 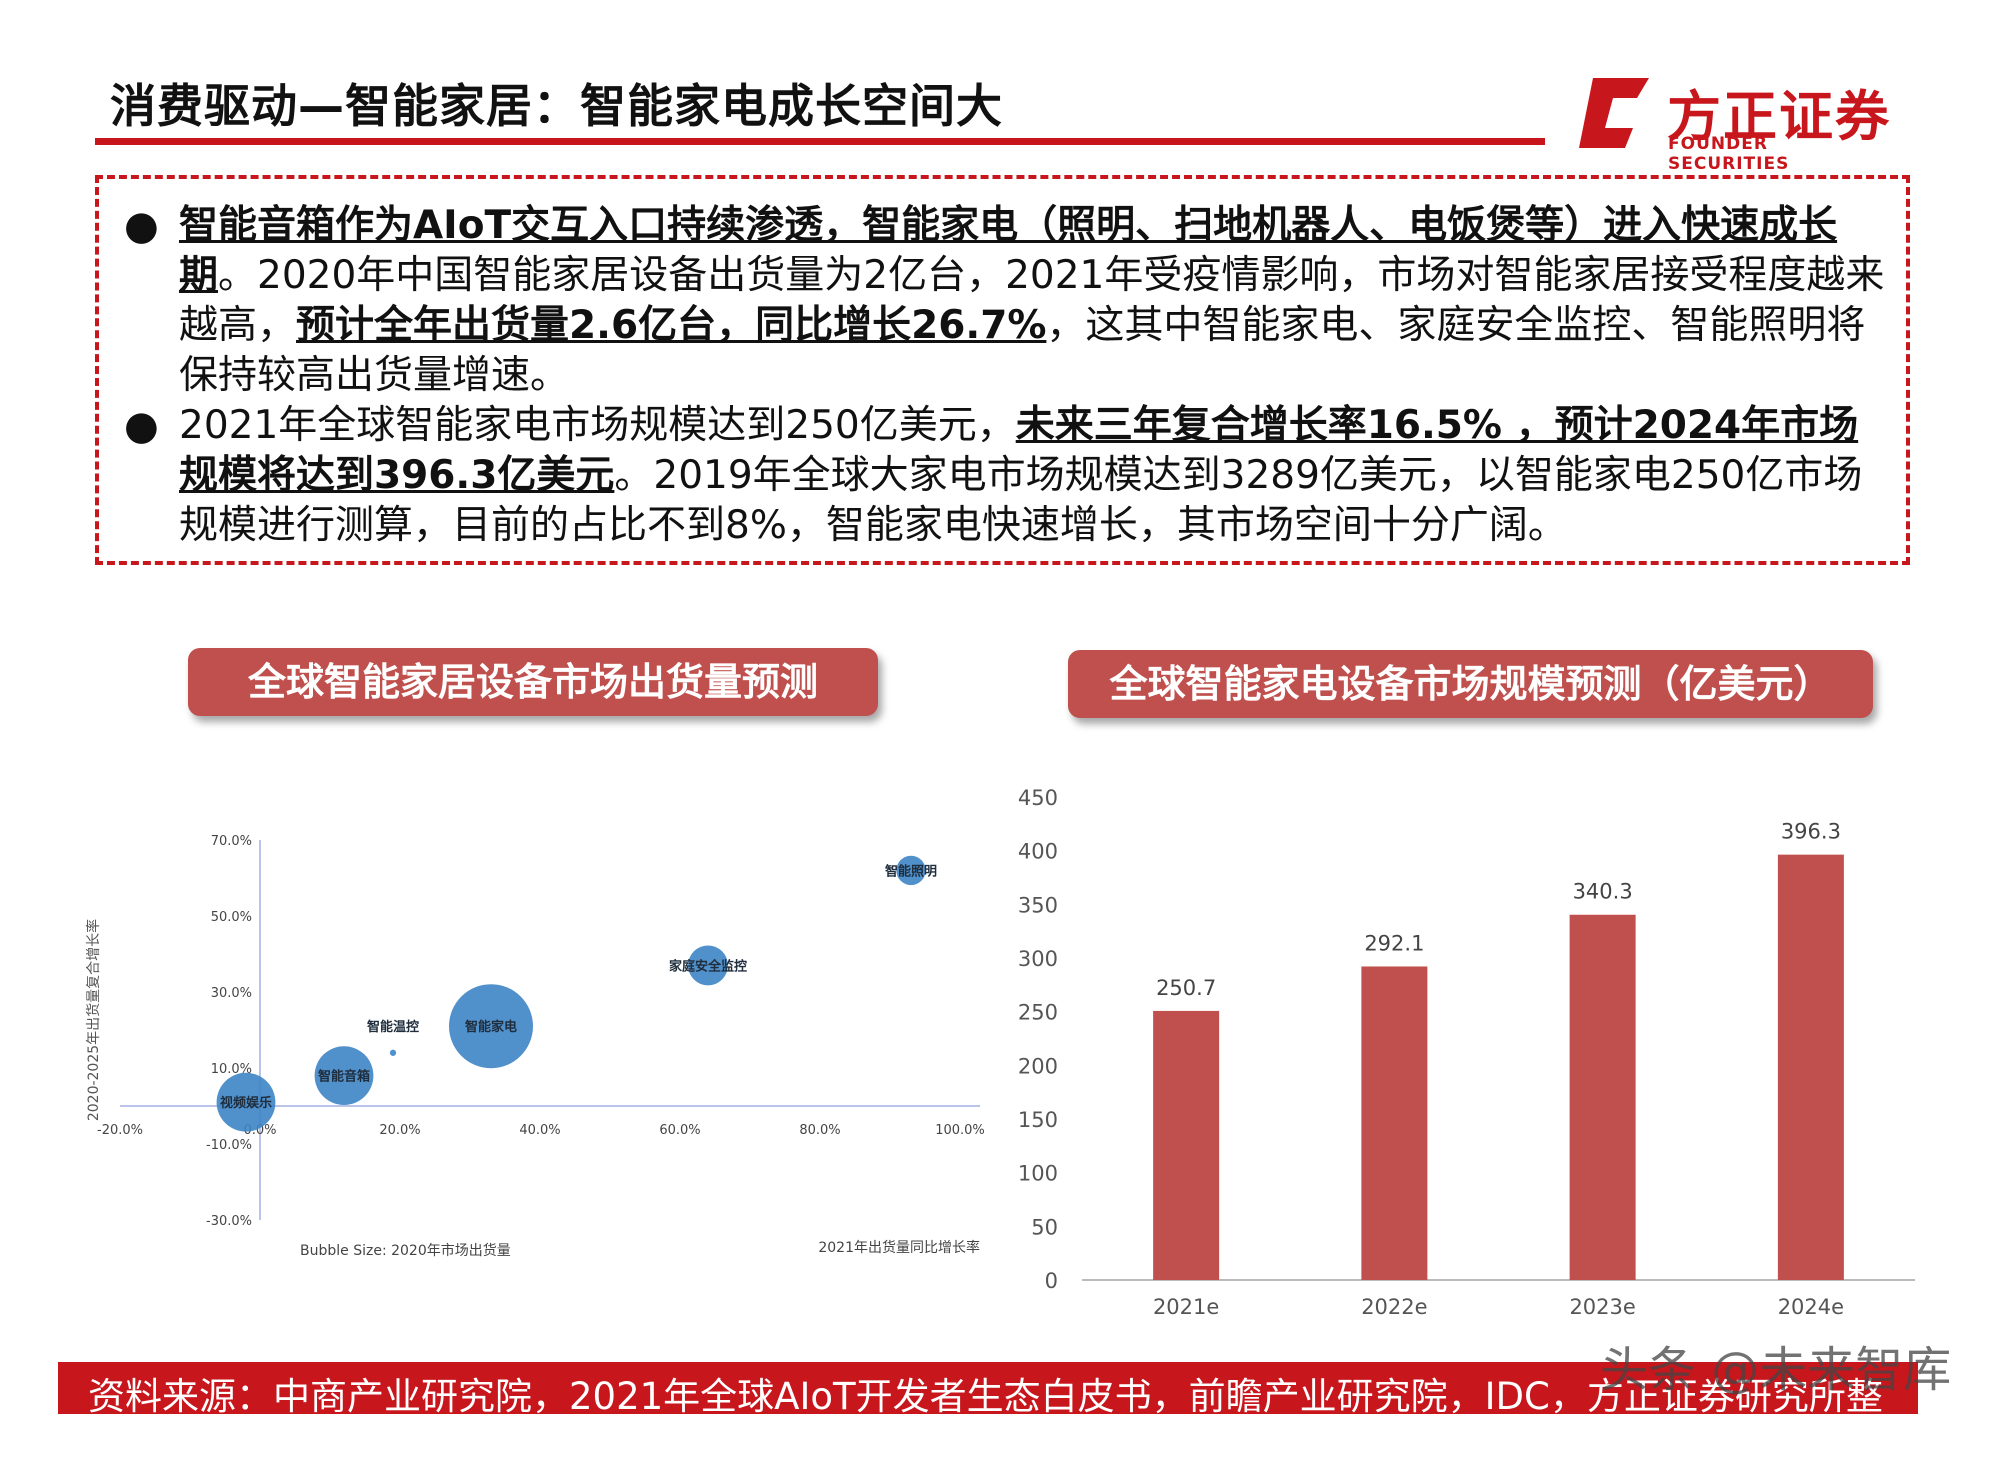 I want to click on left-panel-title: 全球智能家居设备市场出货量预测, so click(x=533, y=682).